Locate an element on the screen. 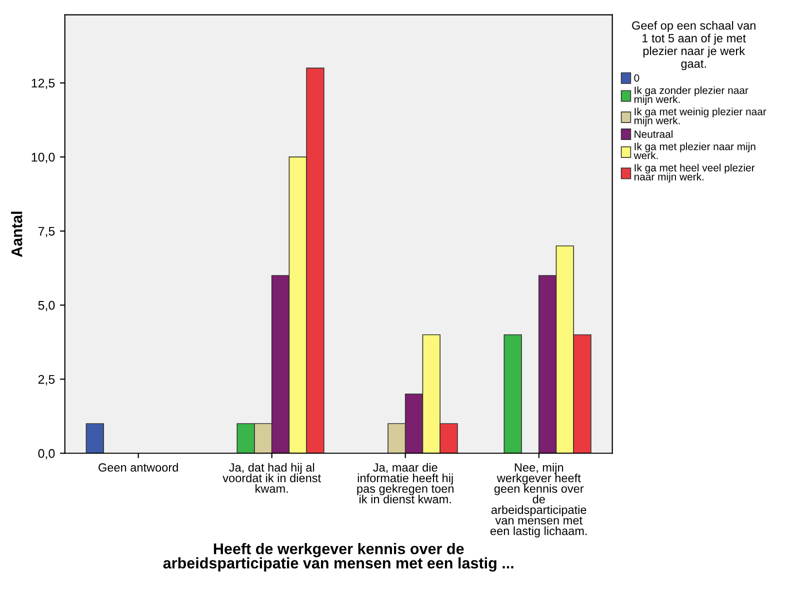  x-tick-label: Ja, maar die informatie heeft hij pas gekregen toen ik in dienst kwam. is located at coordinates (405, 483).